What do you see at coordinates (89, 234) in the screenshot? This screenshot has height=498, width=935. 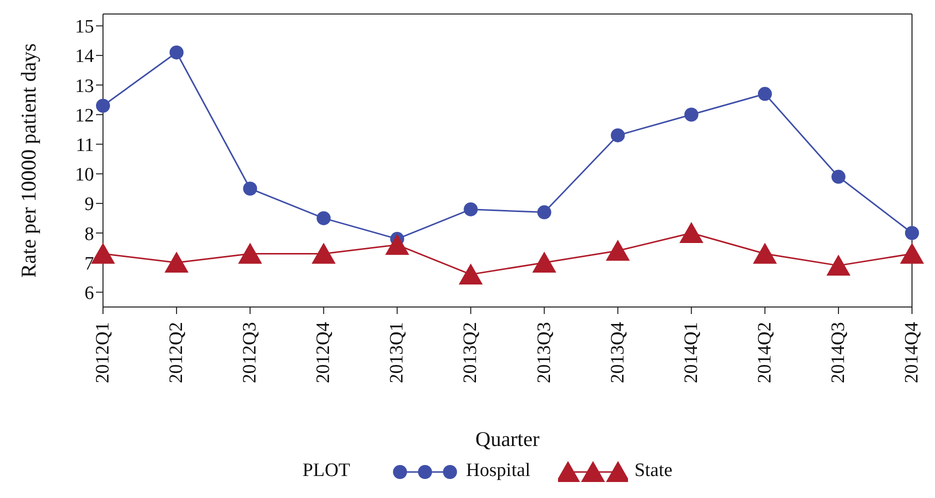 I see `y-tick-label: 8` at bounding box center [89, 234].